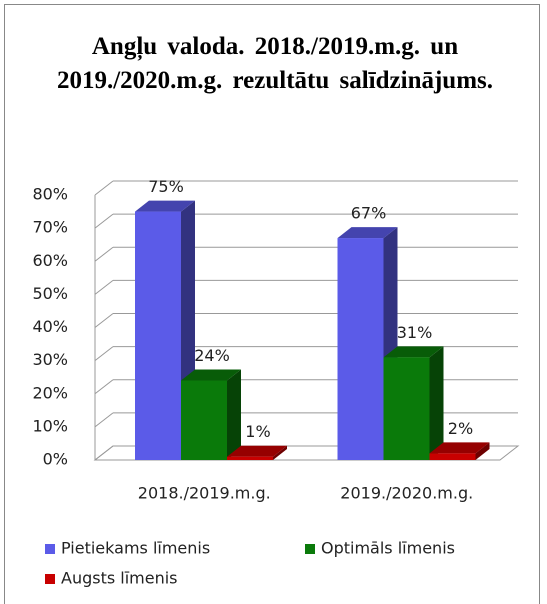 This screenshot has width=547, height=604. Describe the element at coordinates (369, 213) in the screenshot. I see `value-label: 67%` at that location.